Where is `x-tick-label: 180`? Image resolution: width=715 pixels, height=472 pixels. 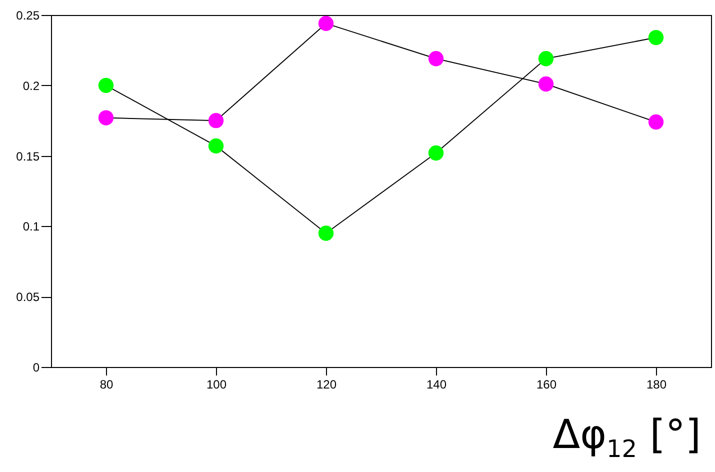 x-tick-label: 180 is located at coordinates (656, 385).